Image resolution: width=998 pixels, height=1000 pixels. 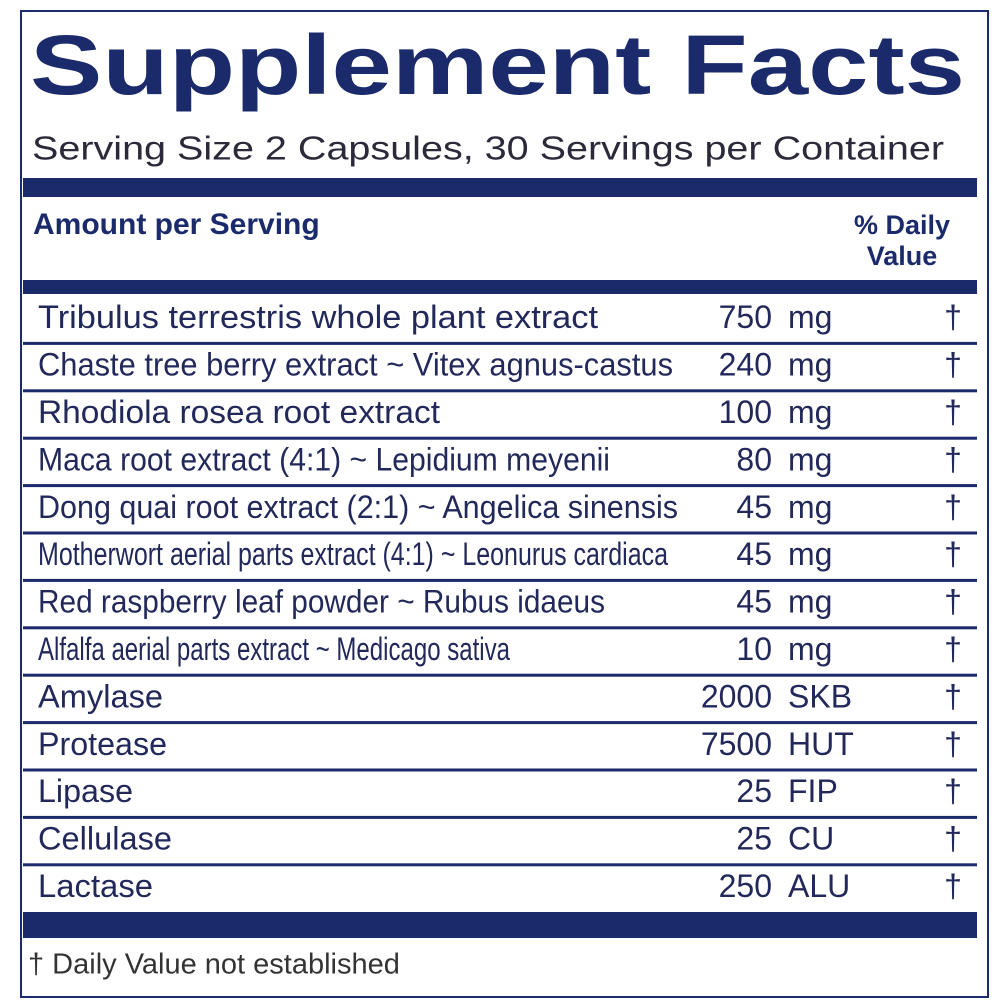 I want to click on ingredient-name: Rhodiola rosea root extract, so click(x=239, y=412).